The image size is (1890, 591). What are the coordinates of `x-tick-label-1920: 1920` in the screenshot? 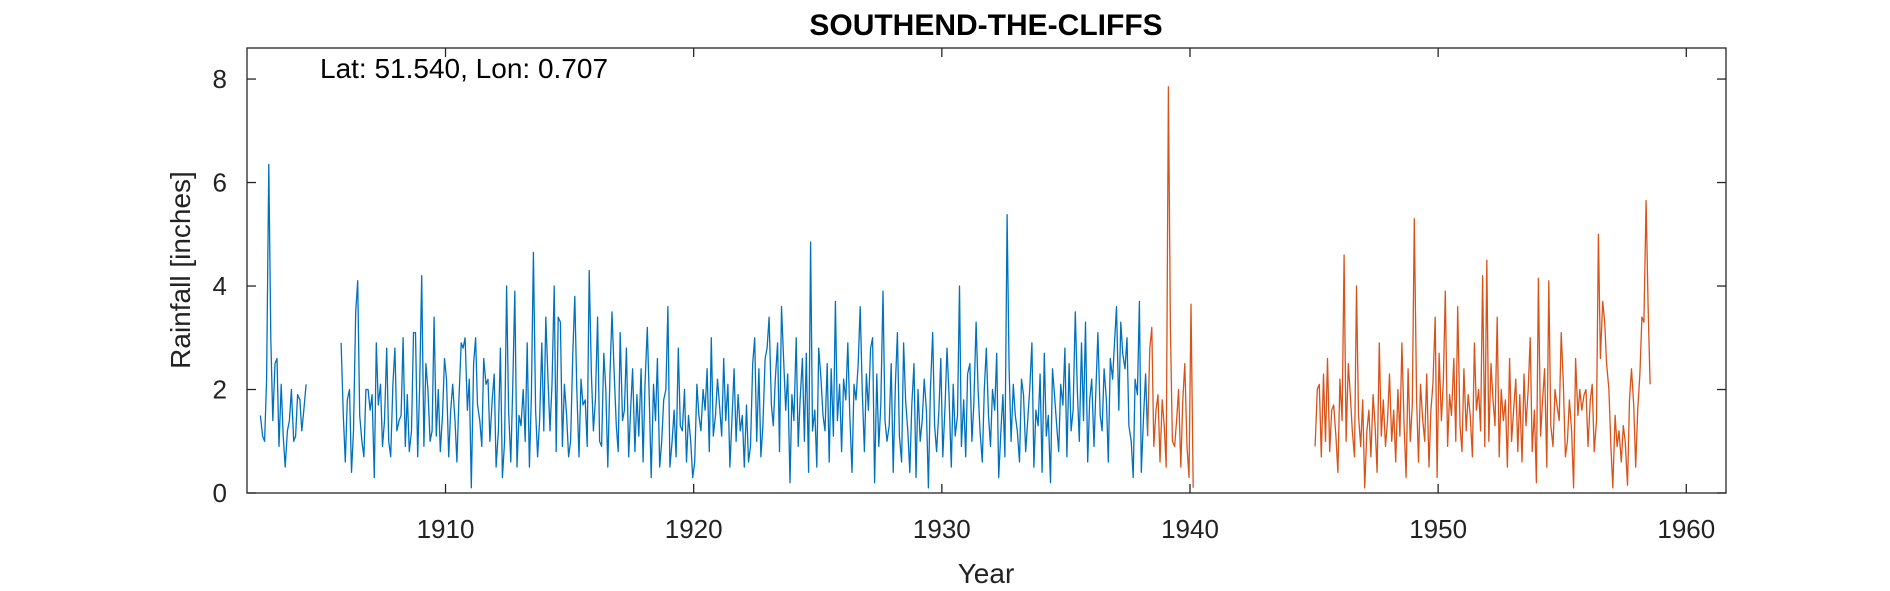 It's located at (694, 529).